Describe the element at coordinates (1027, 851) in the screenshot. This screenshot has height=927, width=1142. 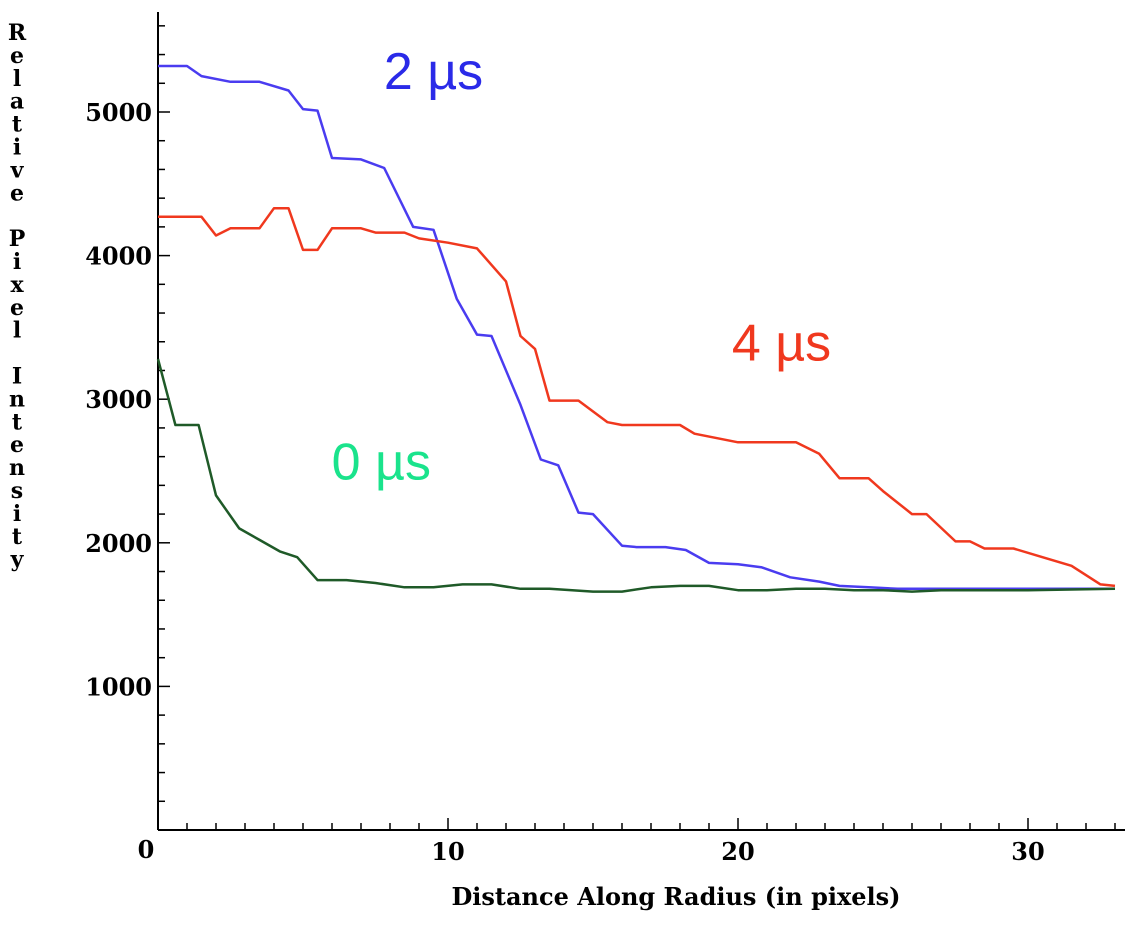
I see `x-tick-label: 30` at that location.